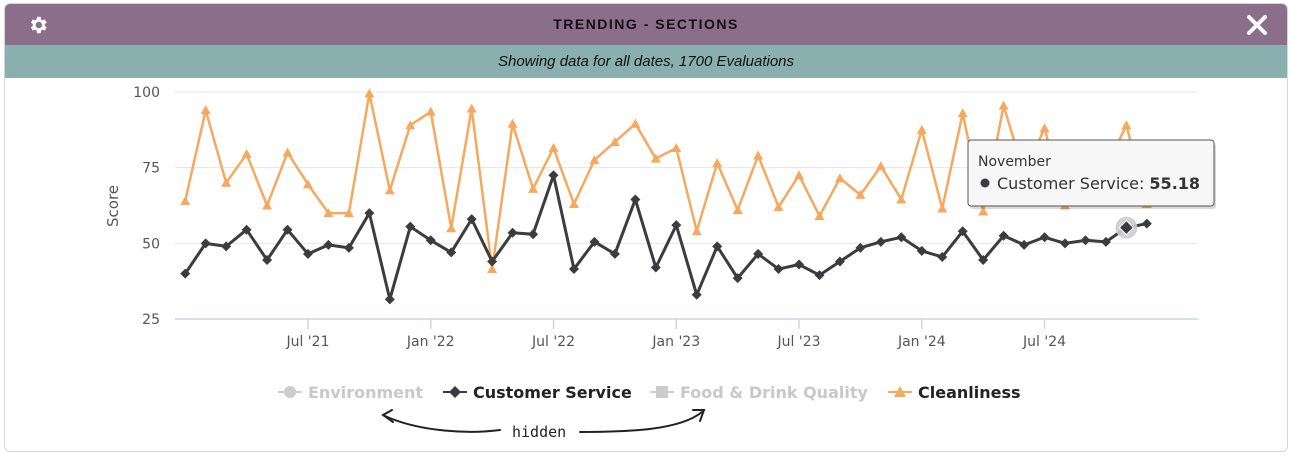 The image size is (1290, 455). What do you see at coordinates (387, 416) in the screenshot?
I see `annotation-arrowhead-left` at bounding box center [387, 416].